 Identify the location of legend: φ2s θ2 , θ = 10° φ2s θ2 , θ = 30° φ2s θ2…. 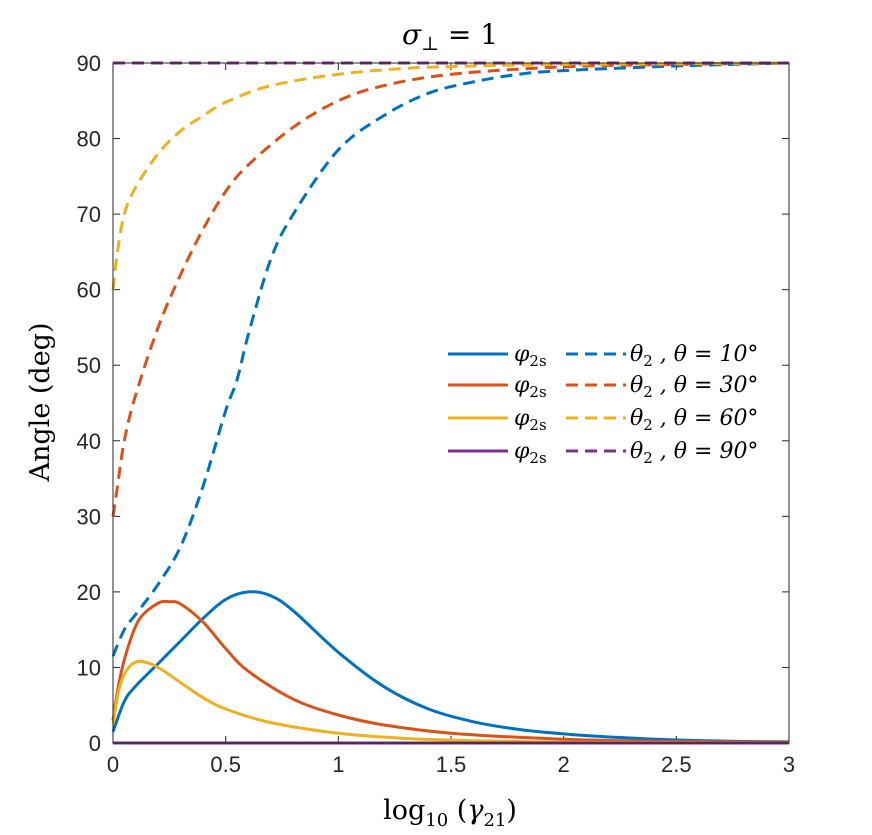
(603, 404).